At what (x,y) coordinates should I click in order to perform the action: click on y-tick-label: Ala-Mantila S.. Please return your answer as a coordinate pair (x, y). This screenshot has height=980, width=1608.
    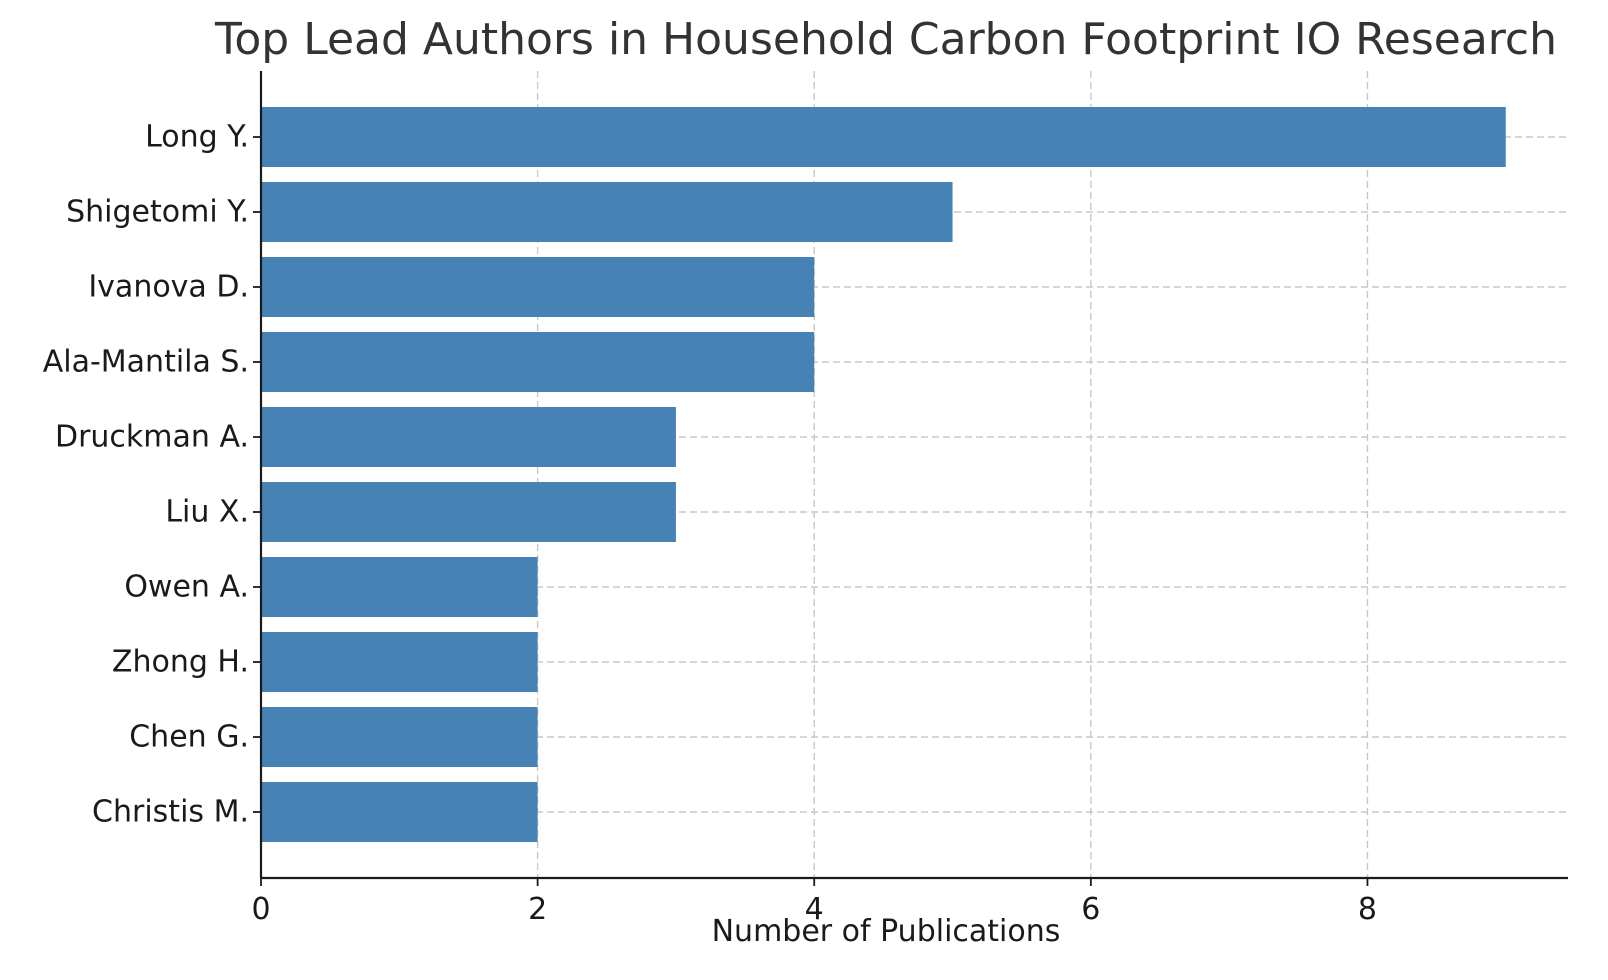
    Looking at the image, I should click on (146, 362).